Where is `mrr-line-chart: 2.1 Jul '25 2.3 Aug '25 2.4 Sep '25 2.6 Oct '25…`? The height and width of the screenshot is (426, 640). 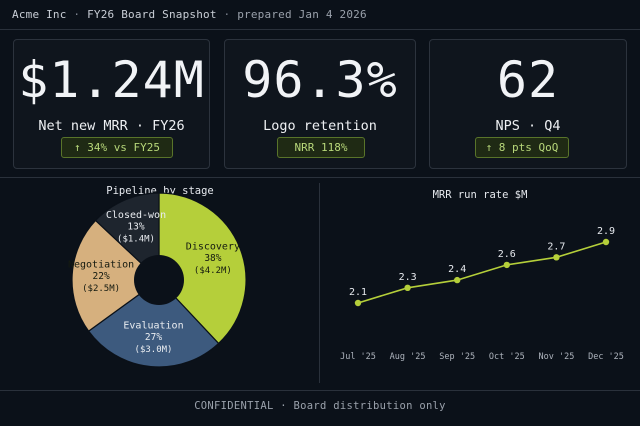 mrr-line-chart: 2.1 Jul '25 2.3 Aug '25 2.4 Sep '25 2.6 Oct '25… is located at coordinates (482, 294).